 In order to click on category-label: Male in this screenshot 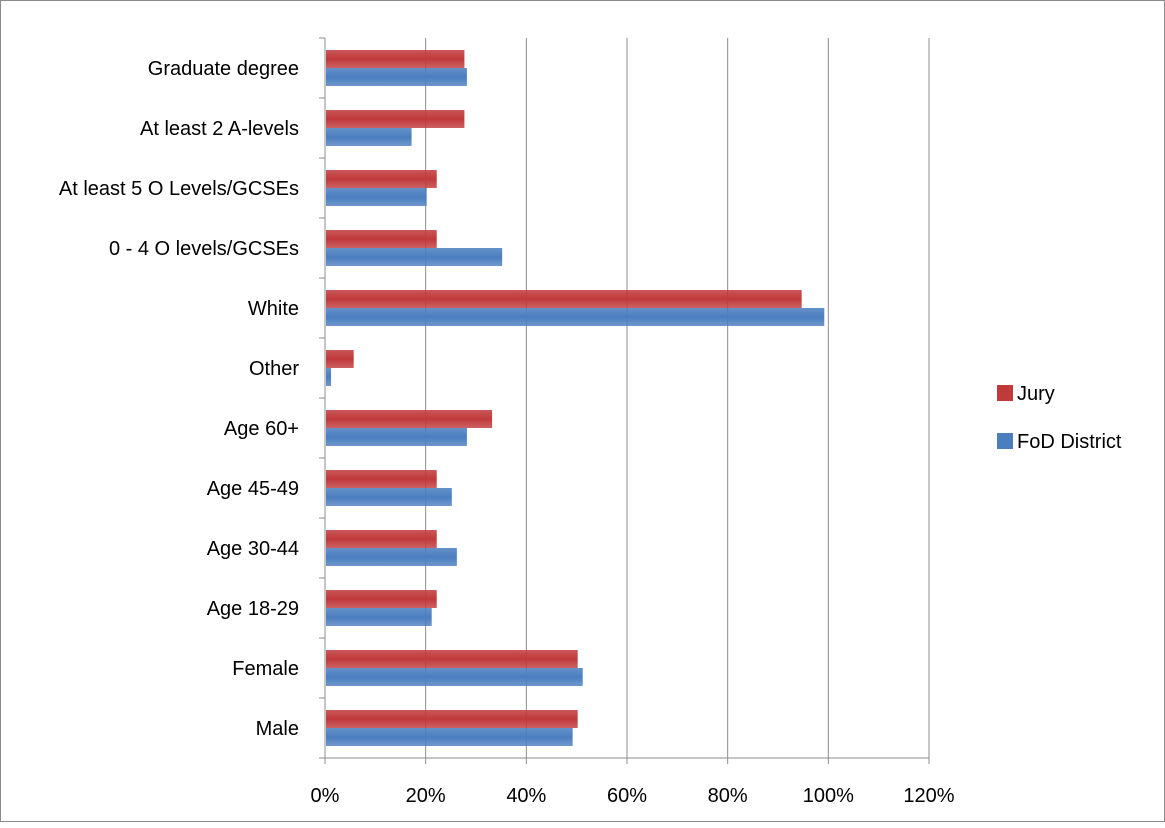, I will do `click(277, 729)`.